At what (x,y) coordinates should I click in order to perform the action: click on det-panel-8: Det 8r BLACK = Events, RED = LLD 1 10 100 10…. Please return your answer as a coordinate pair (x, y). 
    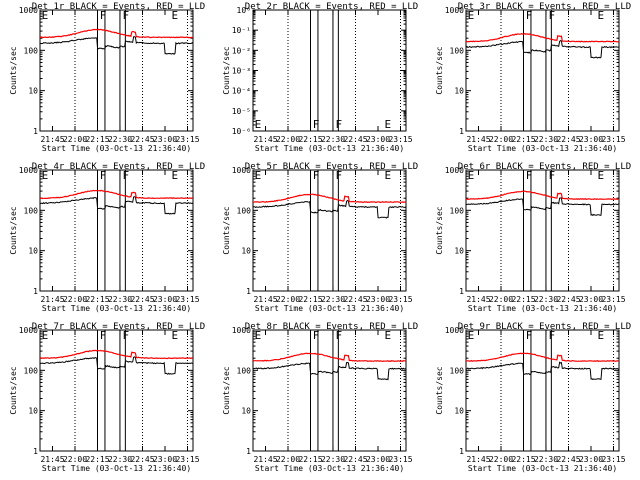
    Looking at the image, I should click on (320, 397).